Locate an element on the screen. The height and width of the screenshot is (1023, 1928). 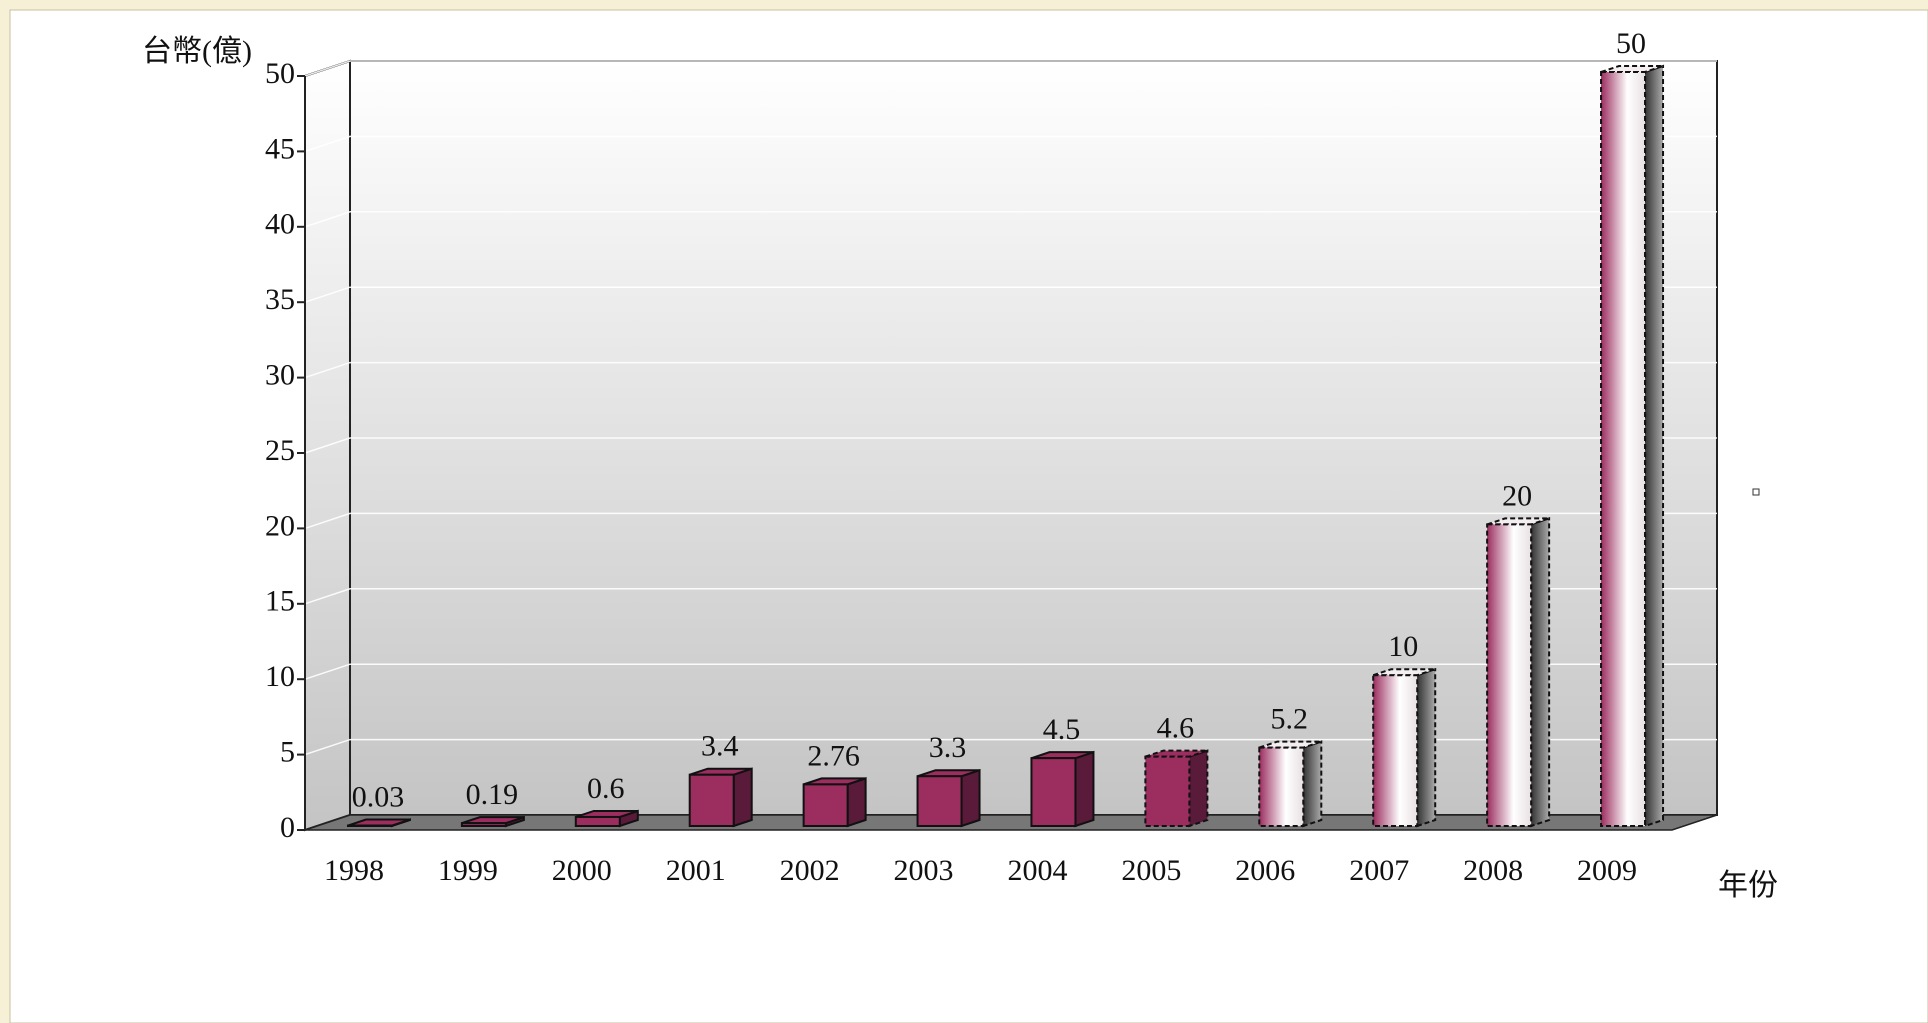
x-tick-label: 2005 is located at coordinates (1151, 870).